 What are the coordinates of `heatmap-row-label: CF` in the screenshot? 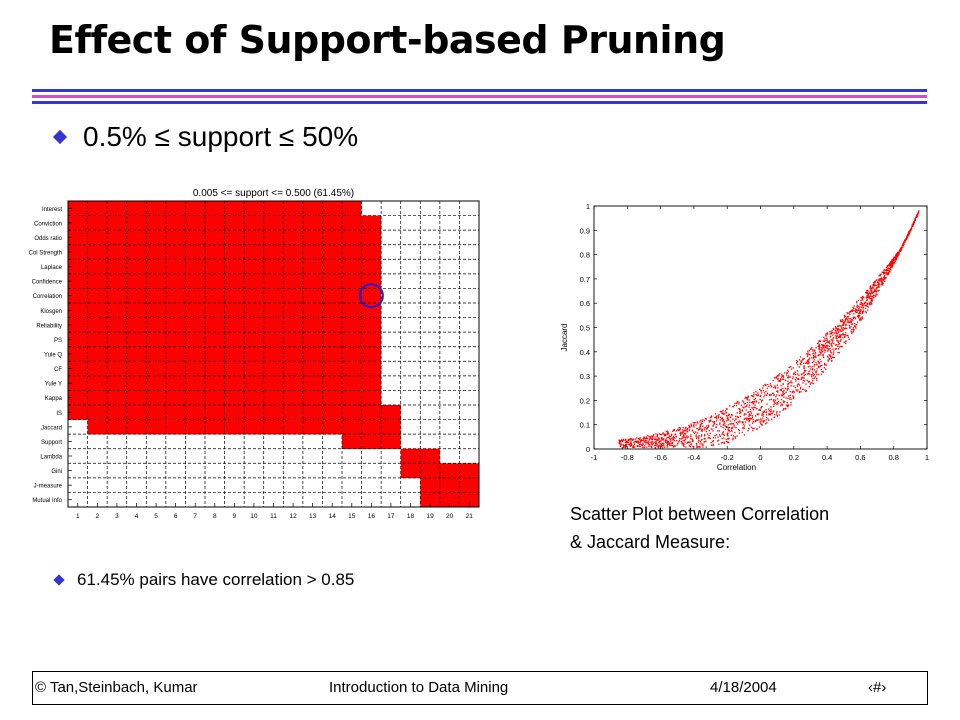 It's located at (58, 370).